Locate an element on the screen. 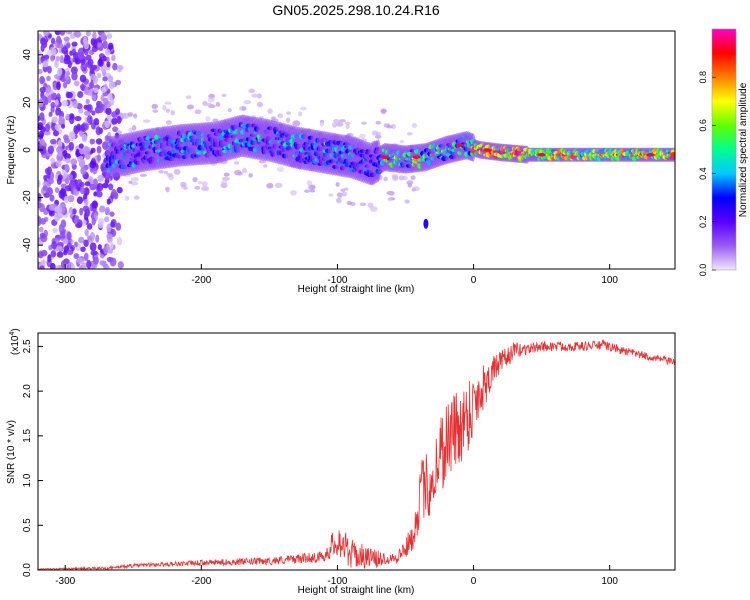 The height and width of the screenshot is (600, 750). snr-x-tick-label: -200 is located at coordinates (201, 581).